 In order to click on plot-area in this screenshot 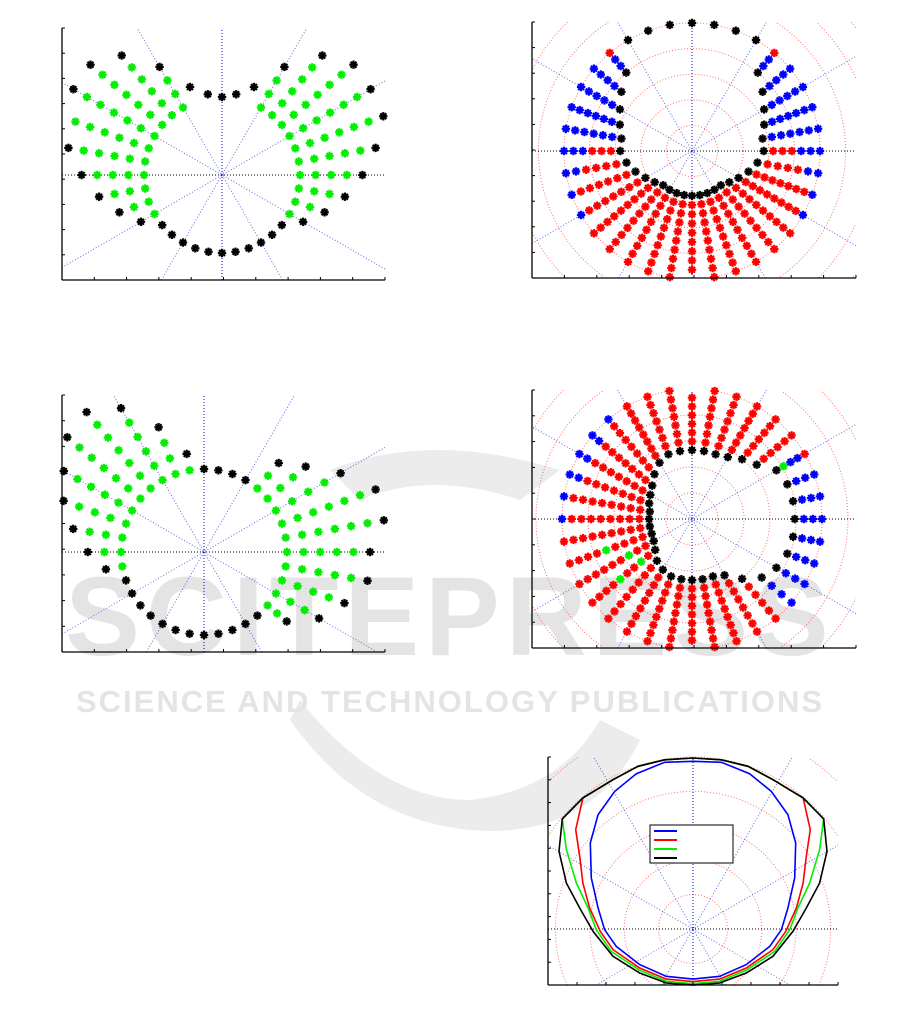, I will do `click(694, 150)`.